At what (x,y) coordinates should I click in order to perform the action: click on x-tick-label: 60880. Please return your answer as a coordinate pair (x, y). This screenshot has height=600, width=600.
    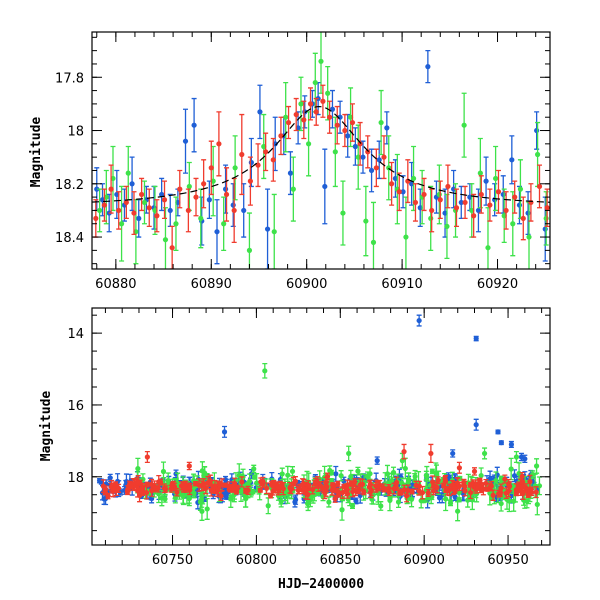
    Looking at the image, I should click on (115, 284).